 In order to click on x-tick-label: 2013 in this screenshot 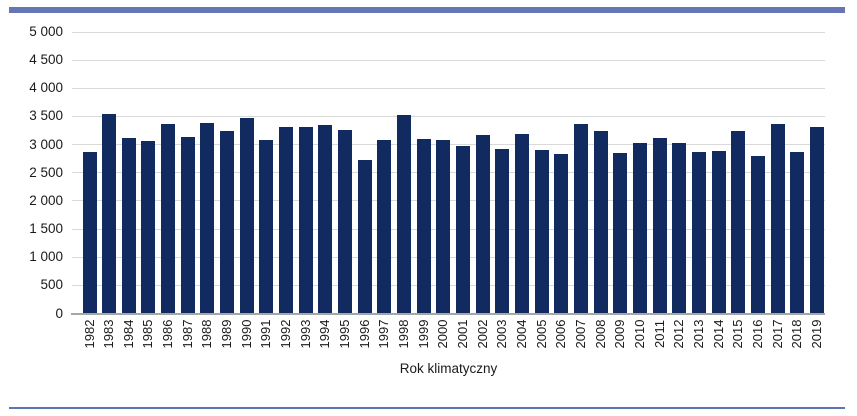, I will do `click(698, 334)`.